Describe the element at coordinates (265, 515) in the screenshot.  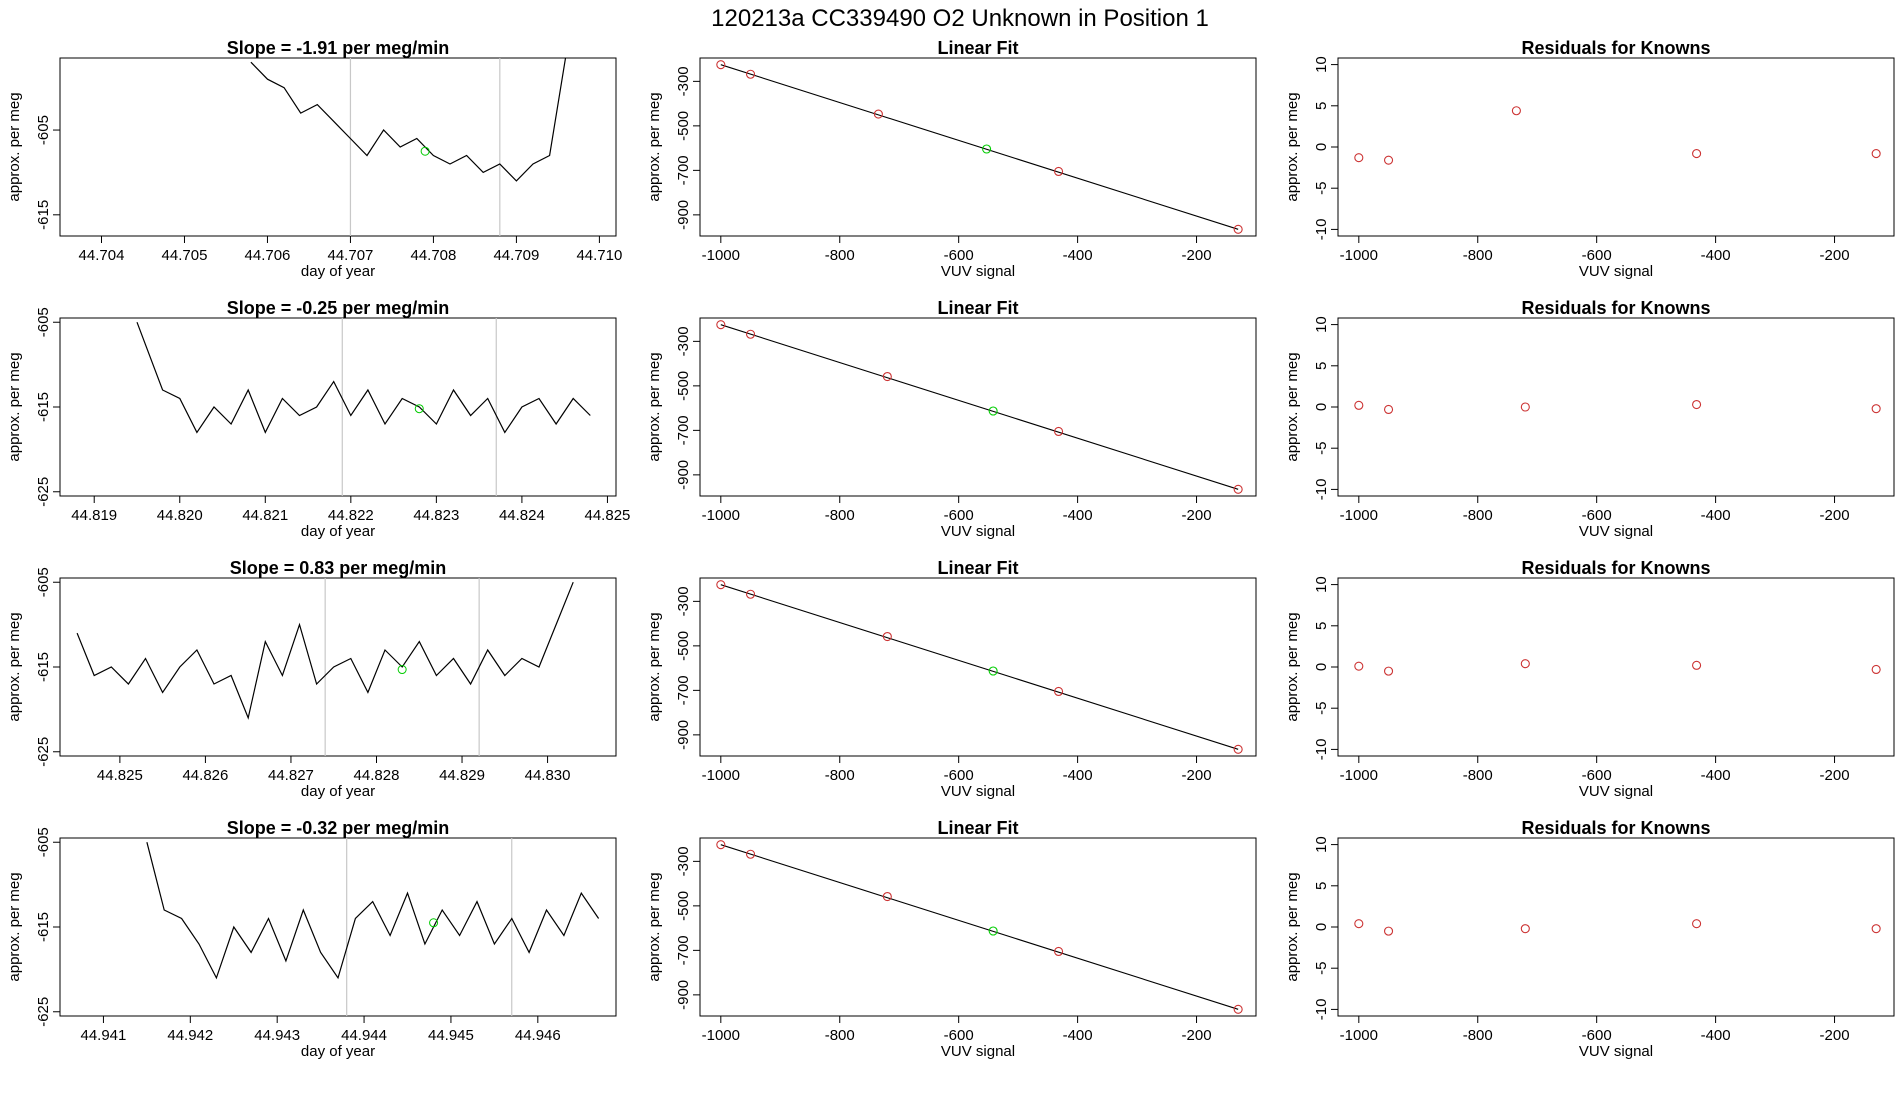
I see `x-tick-label: 44.821` at that location.